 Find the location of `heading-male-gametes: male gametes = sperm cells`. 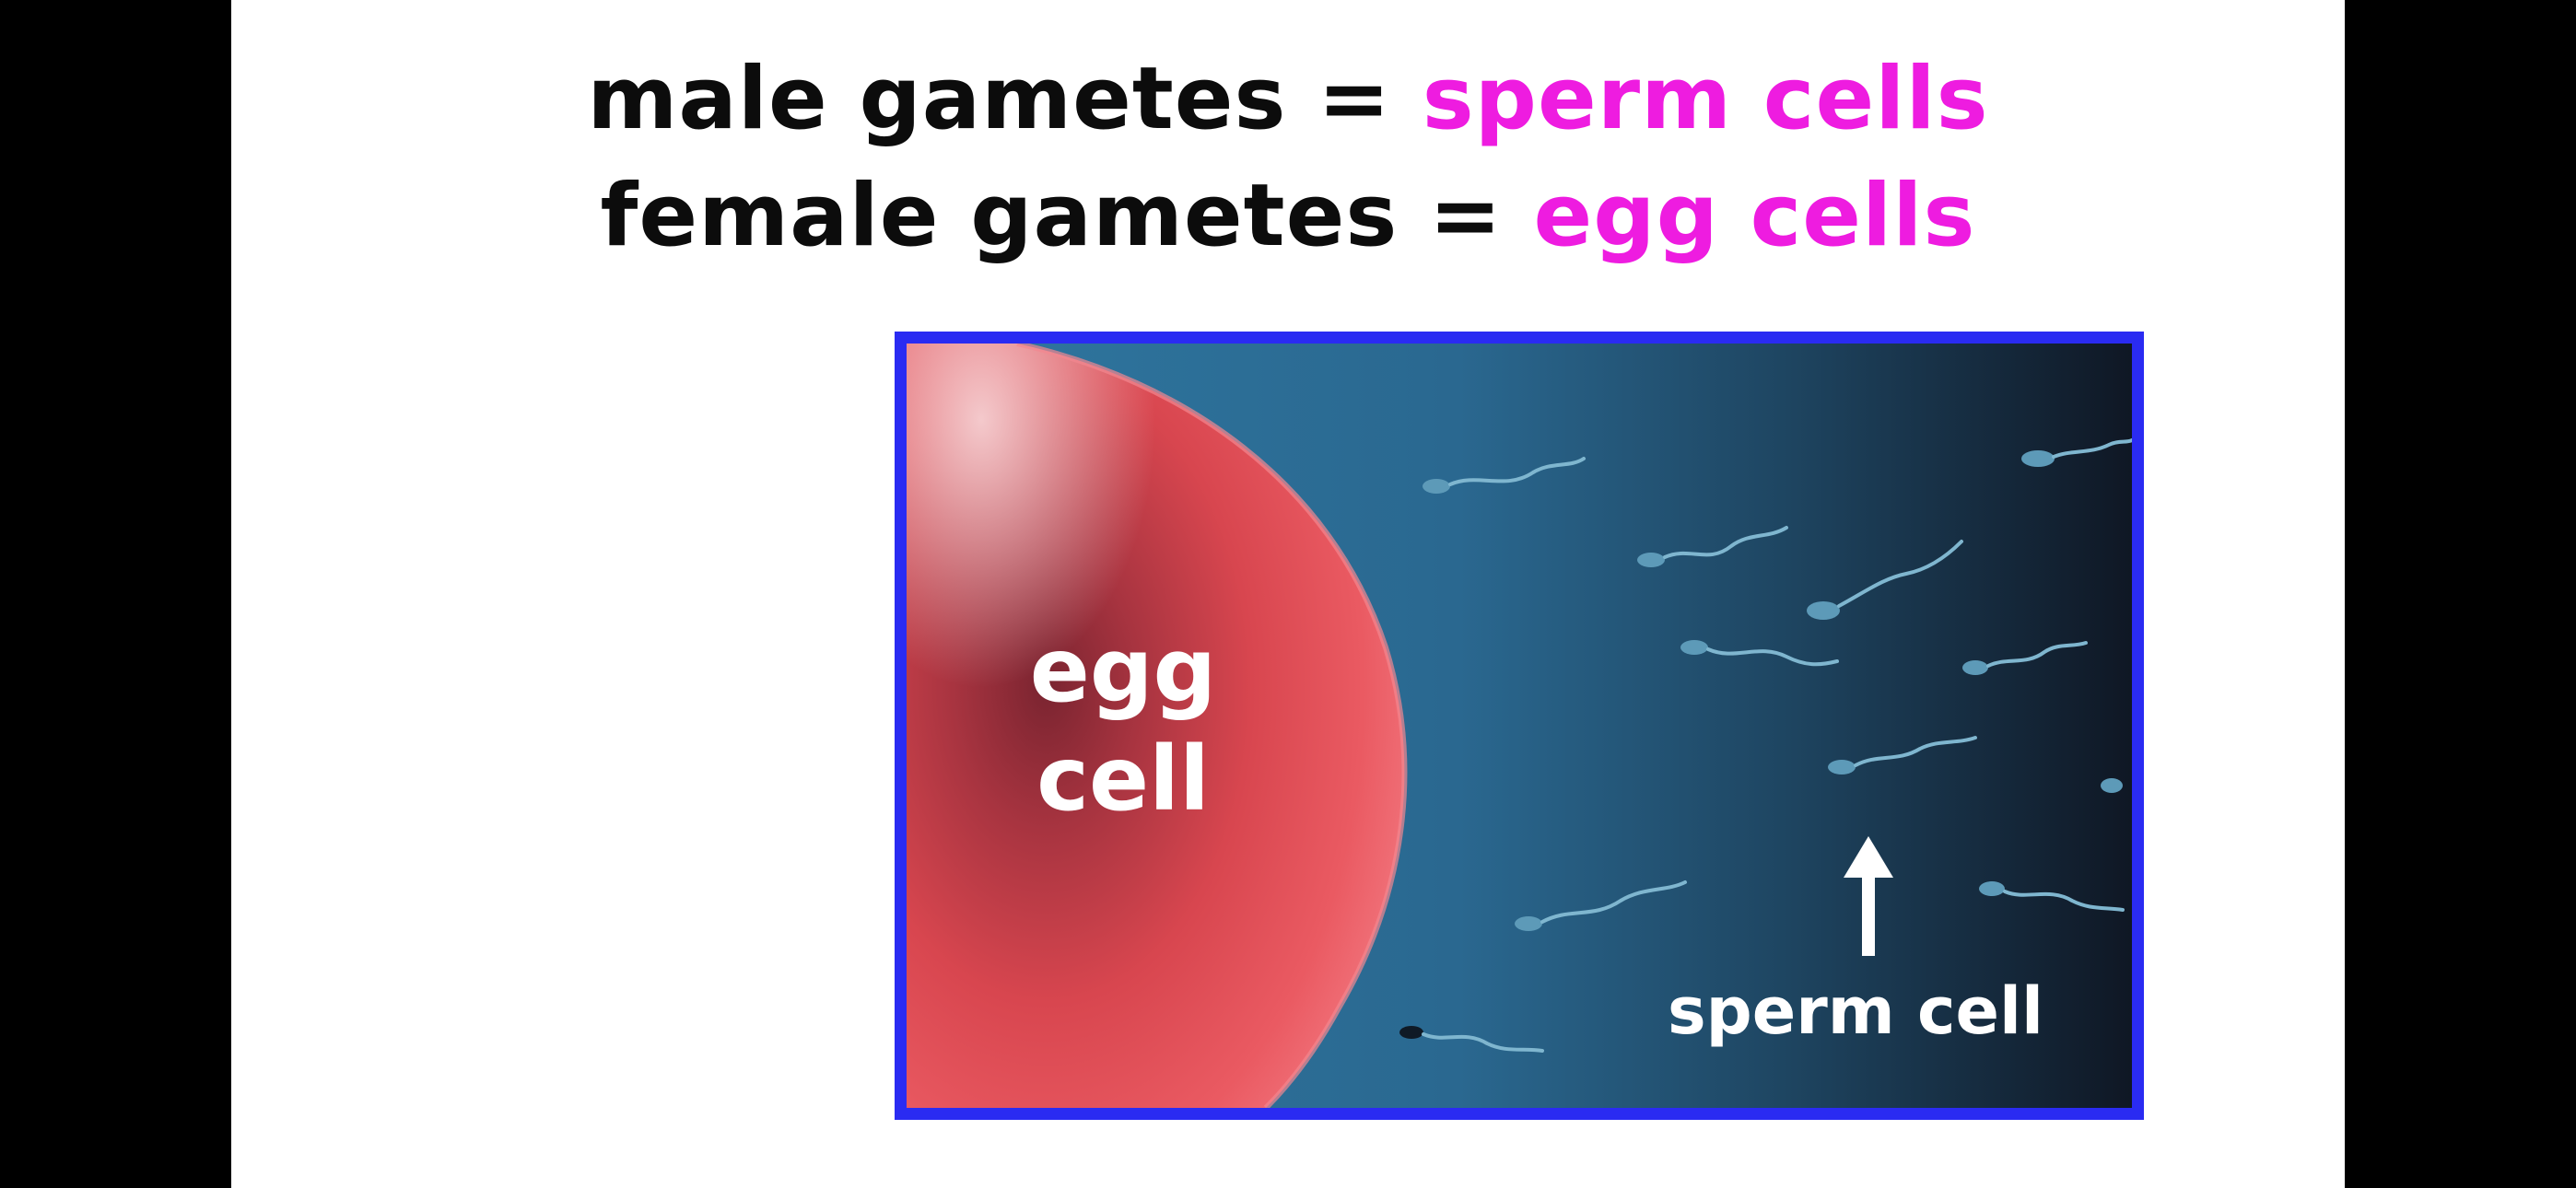

heading-male-gametes: male gametes = sperm cells is located at coordinates (1288, 99).